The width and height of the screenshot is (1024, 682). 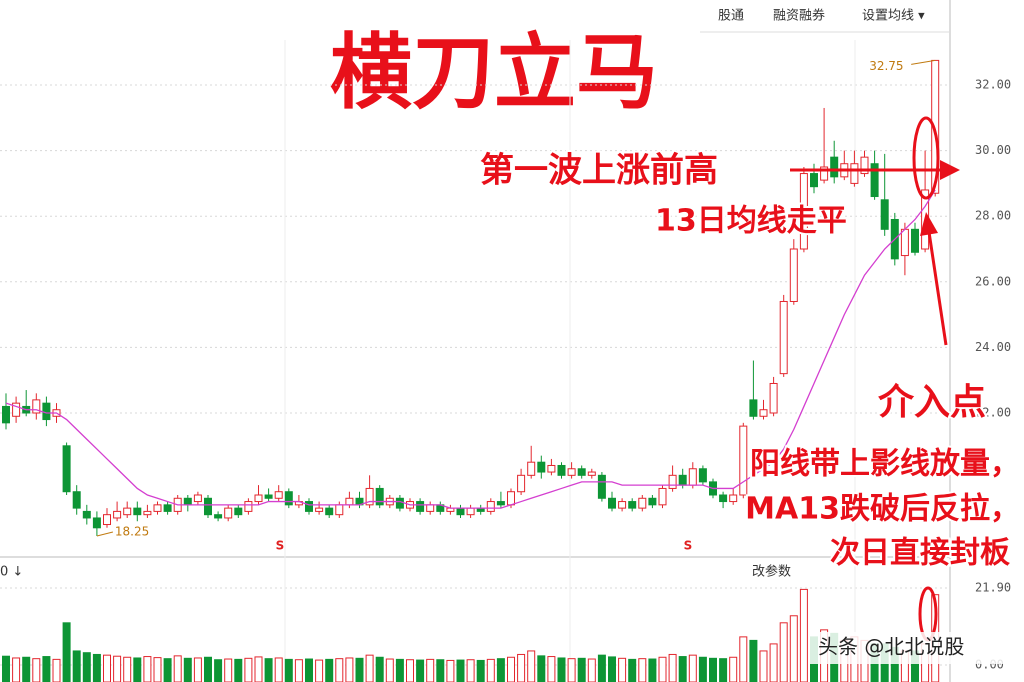 I want to click on price-pointer, so click(x=105, y=534).